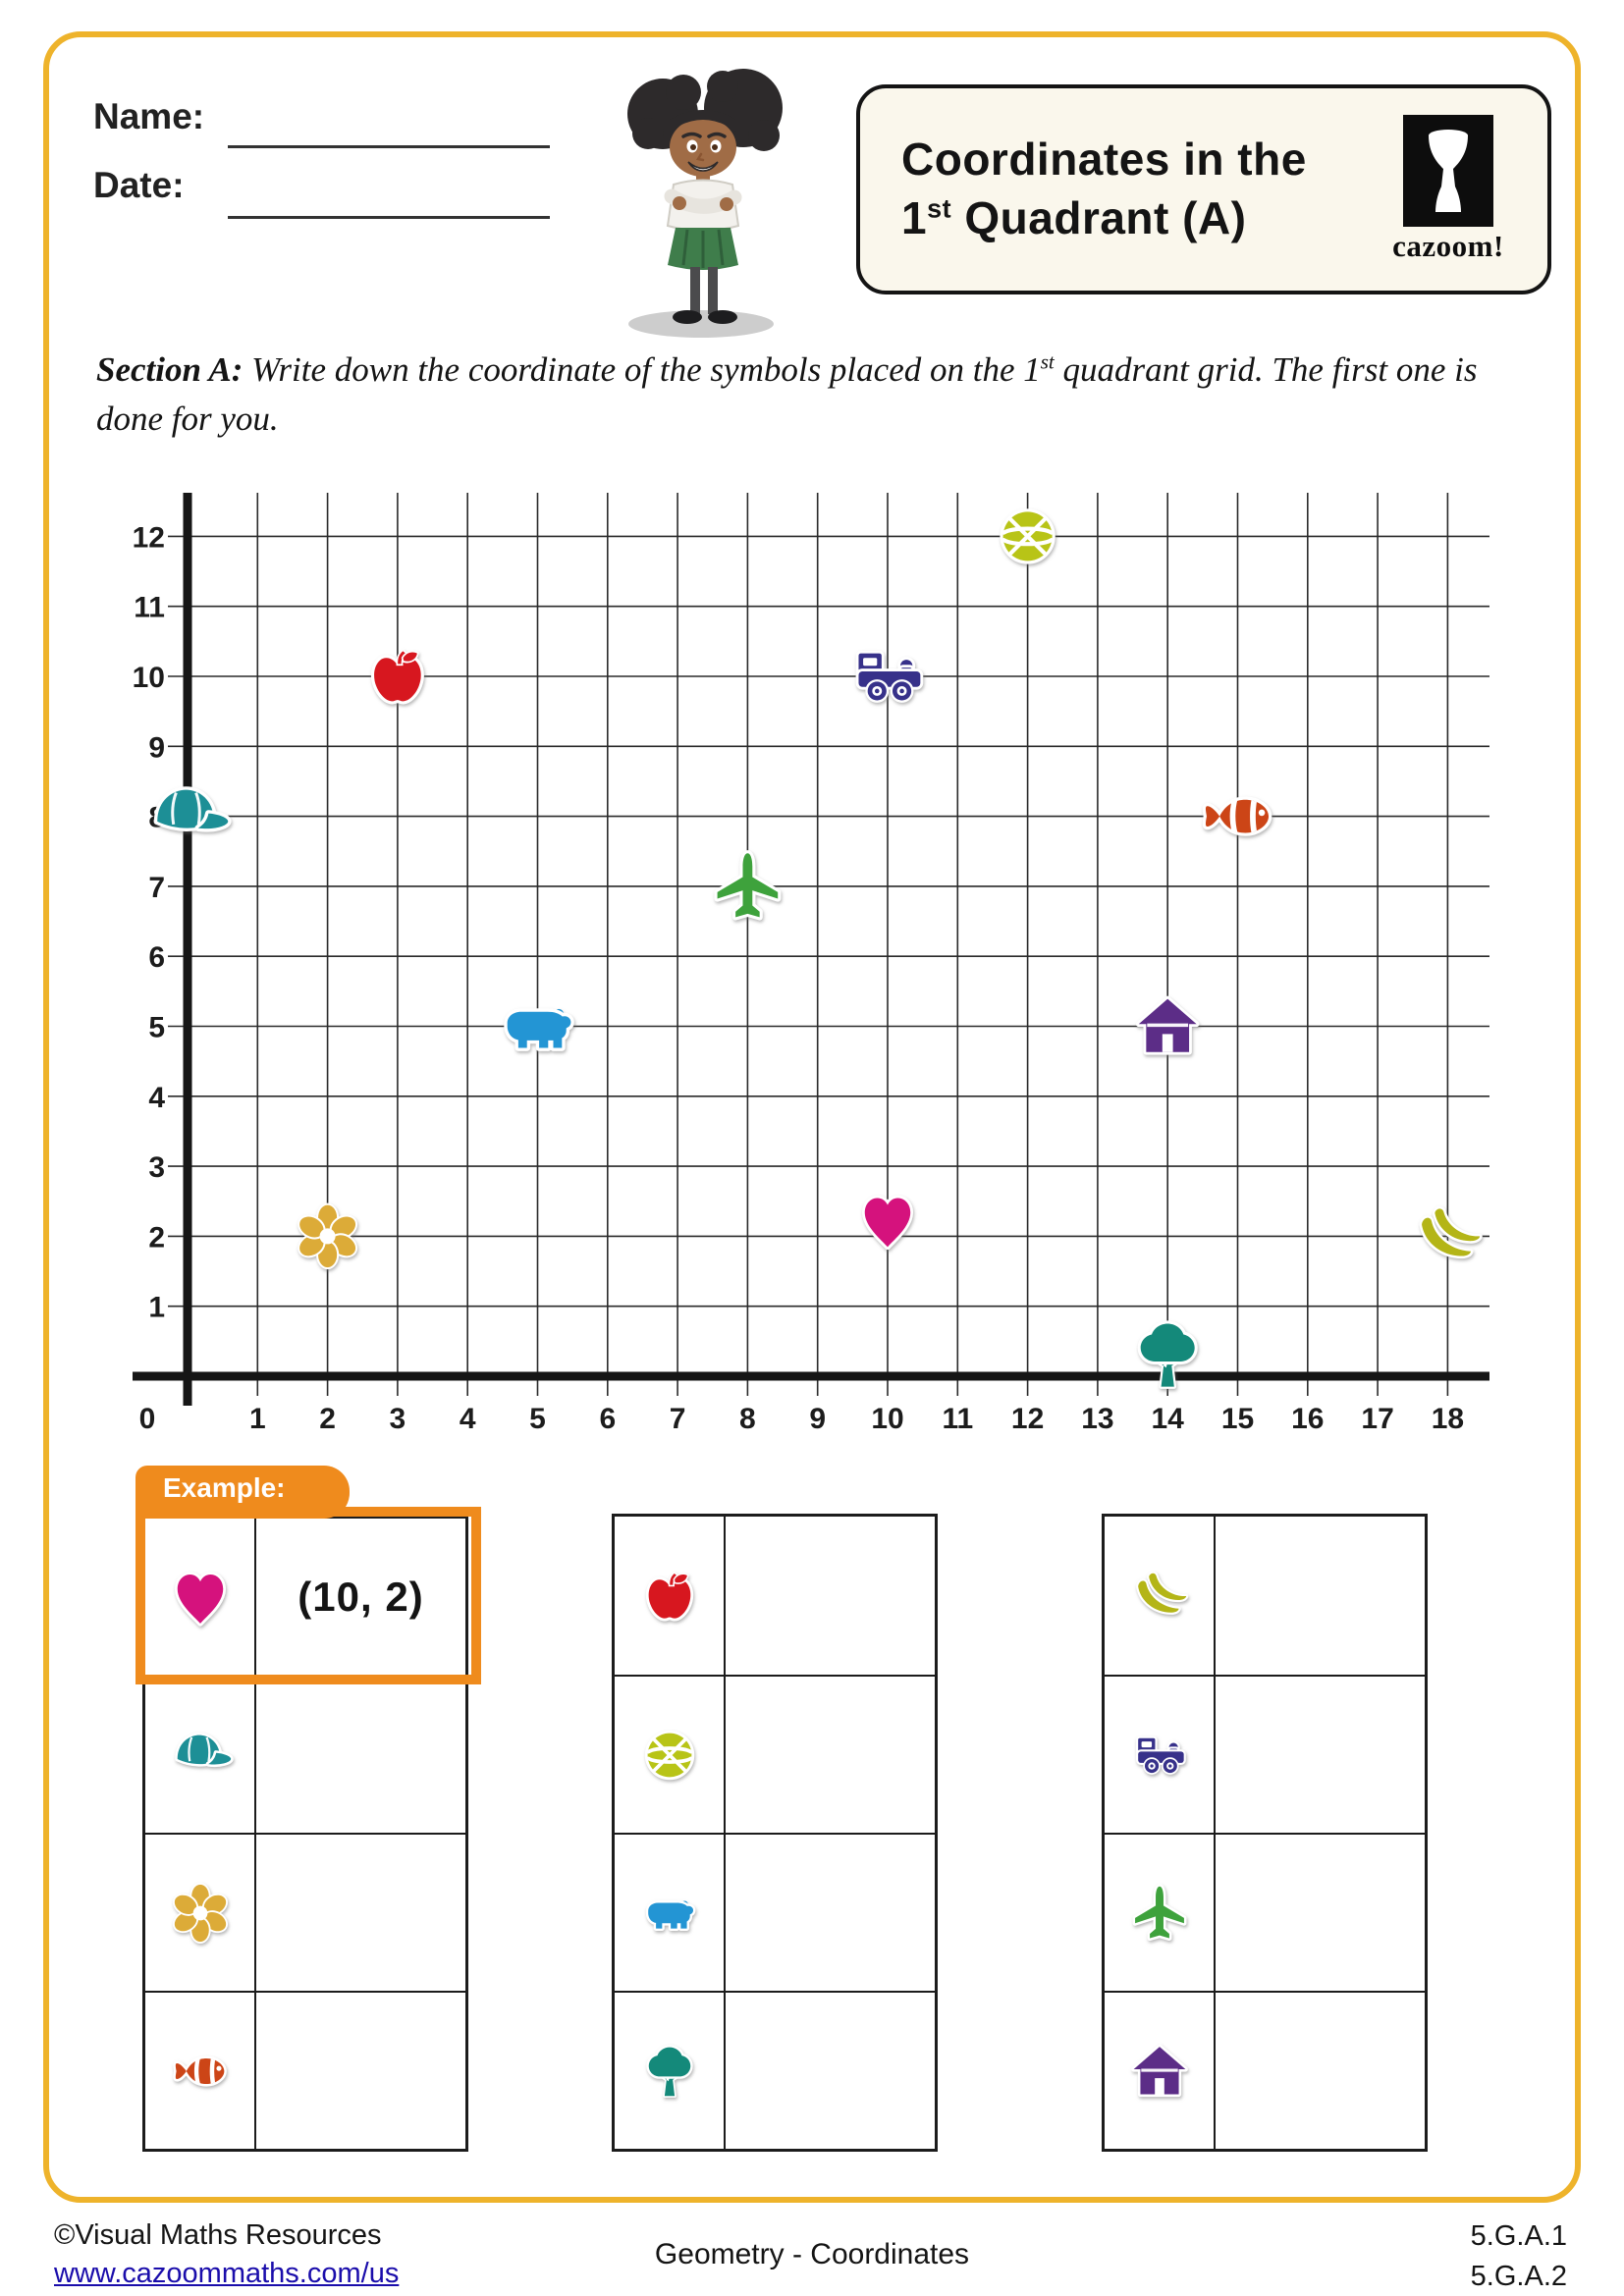 This screenshot has width=1624, height=2296. I want to click on apple-icon, so click(669, 1596).